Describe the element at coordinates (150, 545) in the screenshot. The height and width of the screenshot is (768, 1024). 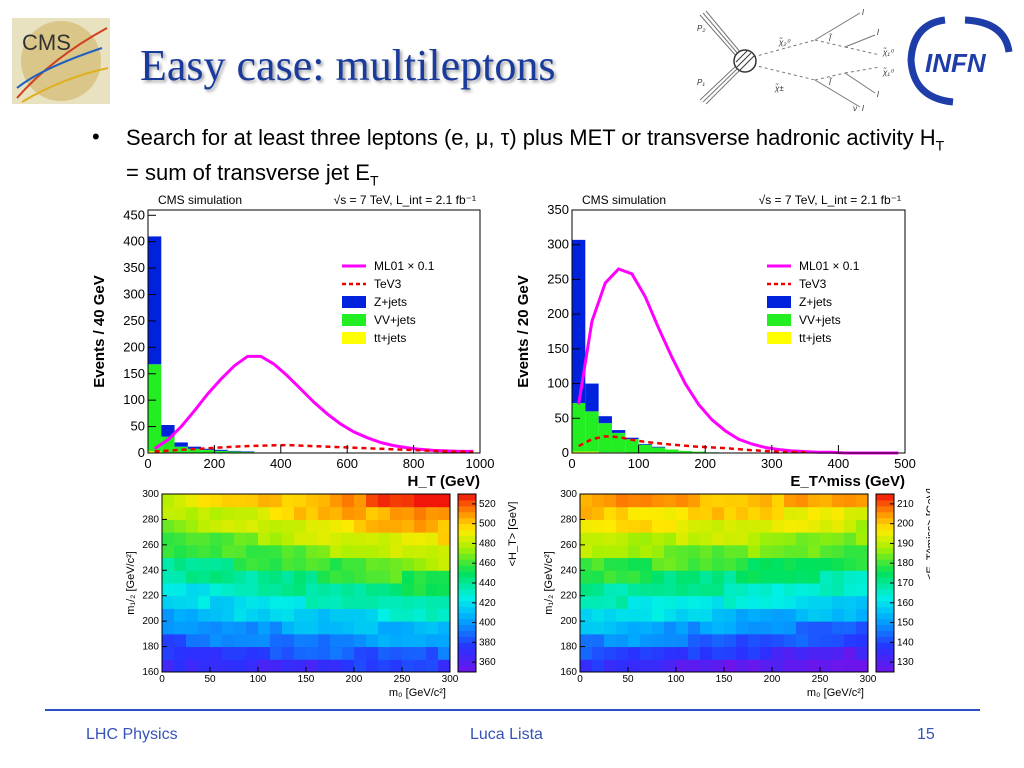
I see `y-tick-label: 260` at that location.